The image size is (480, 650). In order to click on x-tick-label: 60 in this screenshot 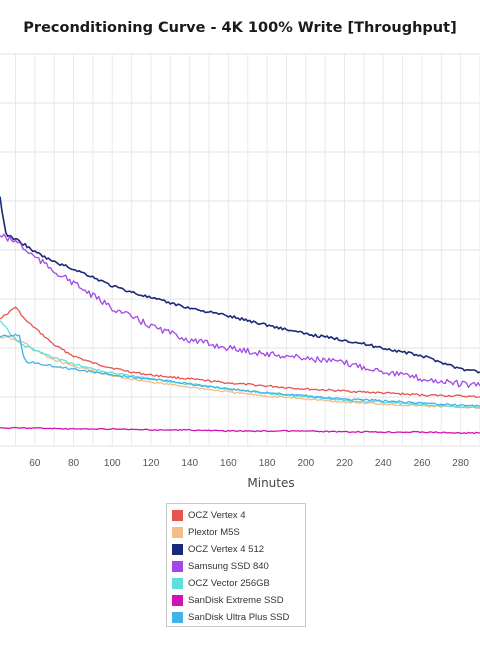, I will do `click(35, 463)`.